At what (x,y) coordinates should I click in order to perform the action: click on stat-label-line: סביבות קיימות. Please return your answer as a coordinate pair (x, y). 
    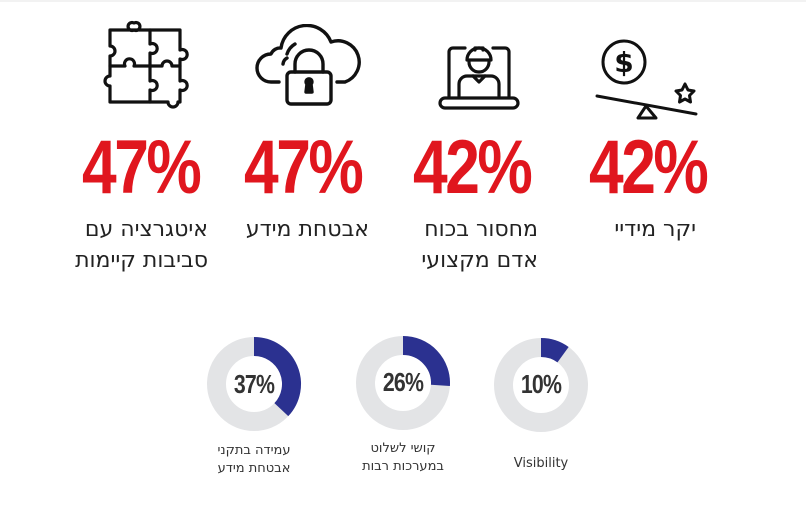
    Looking at the image, I should click on (141, 260).